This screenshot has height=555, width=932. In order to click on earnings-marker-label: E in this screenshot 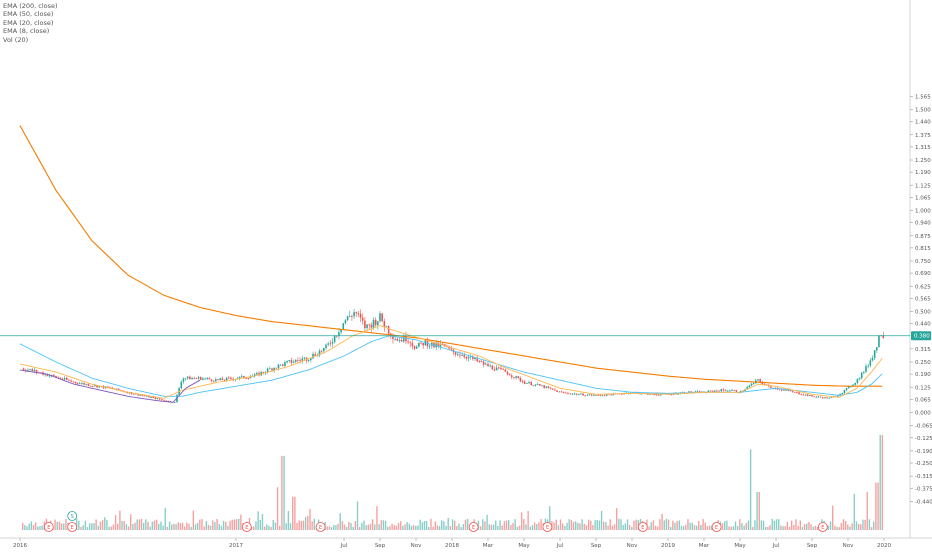, I will do `click(547, 528)`.